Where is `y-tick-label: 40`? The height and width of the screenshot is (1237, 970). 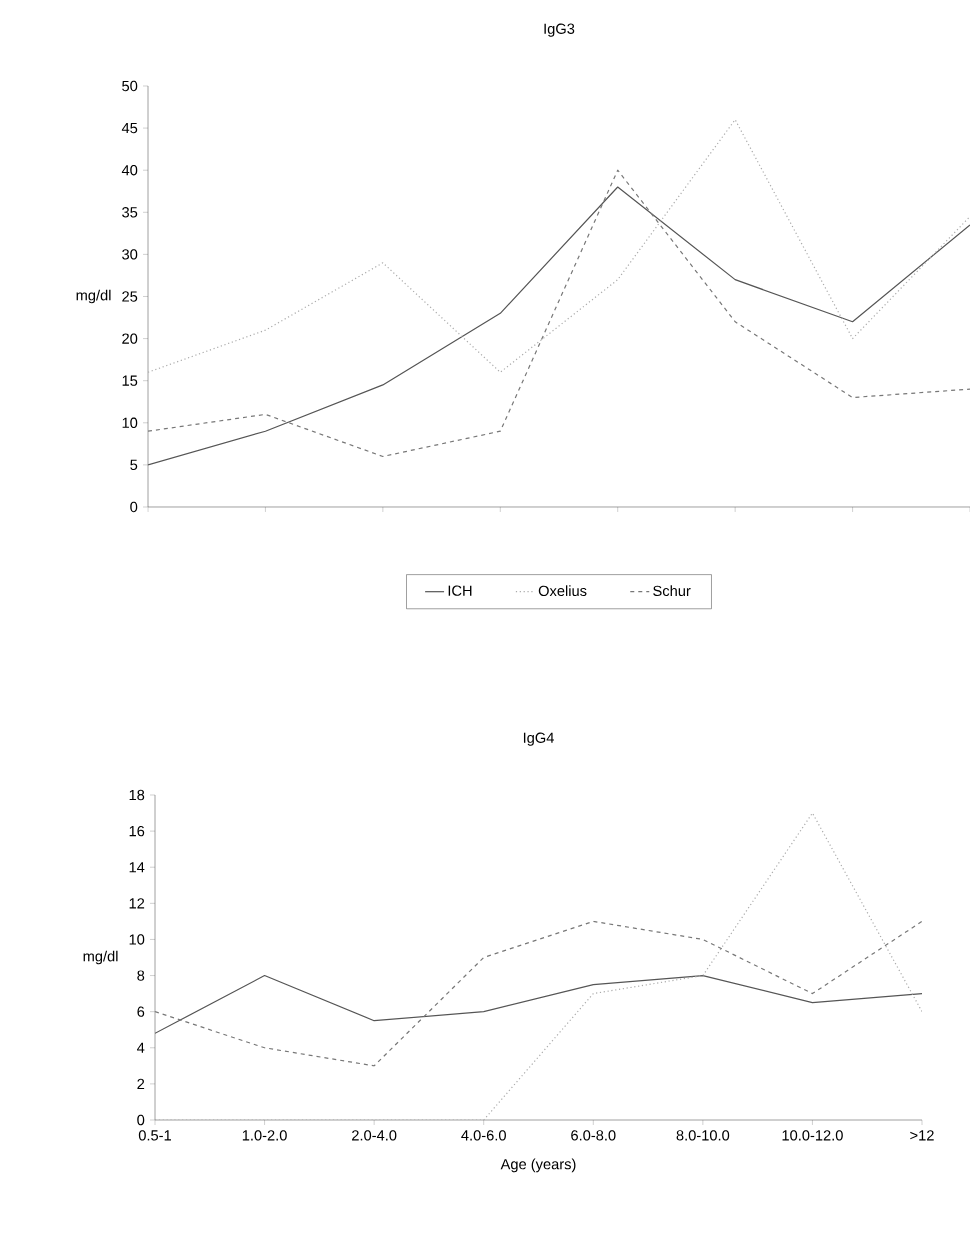 y-tick-label: 40 is located at coordinates (129, 170).